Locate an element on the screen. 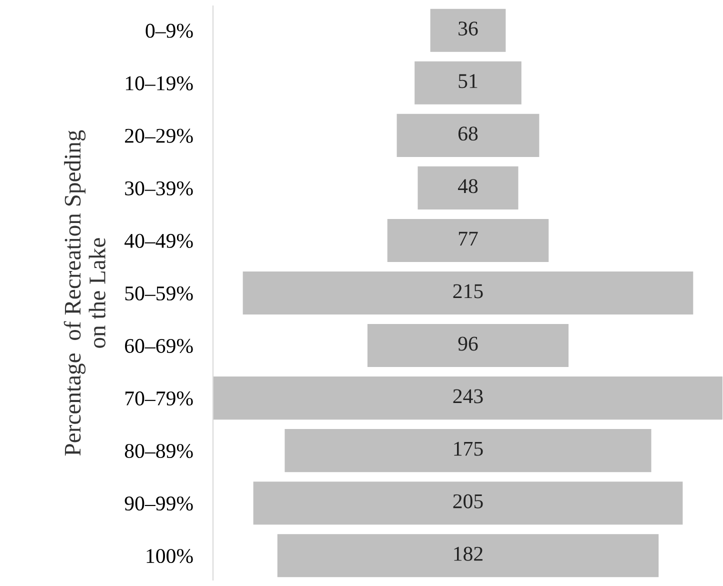 The height and width of the screenshot is (586, 723). data-label: 243 is located at coordinates (468, 396).